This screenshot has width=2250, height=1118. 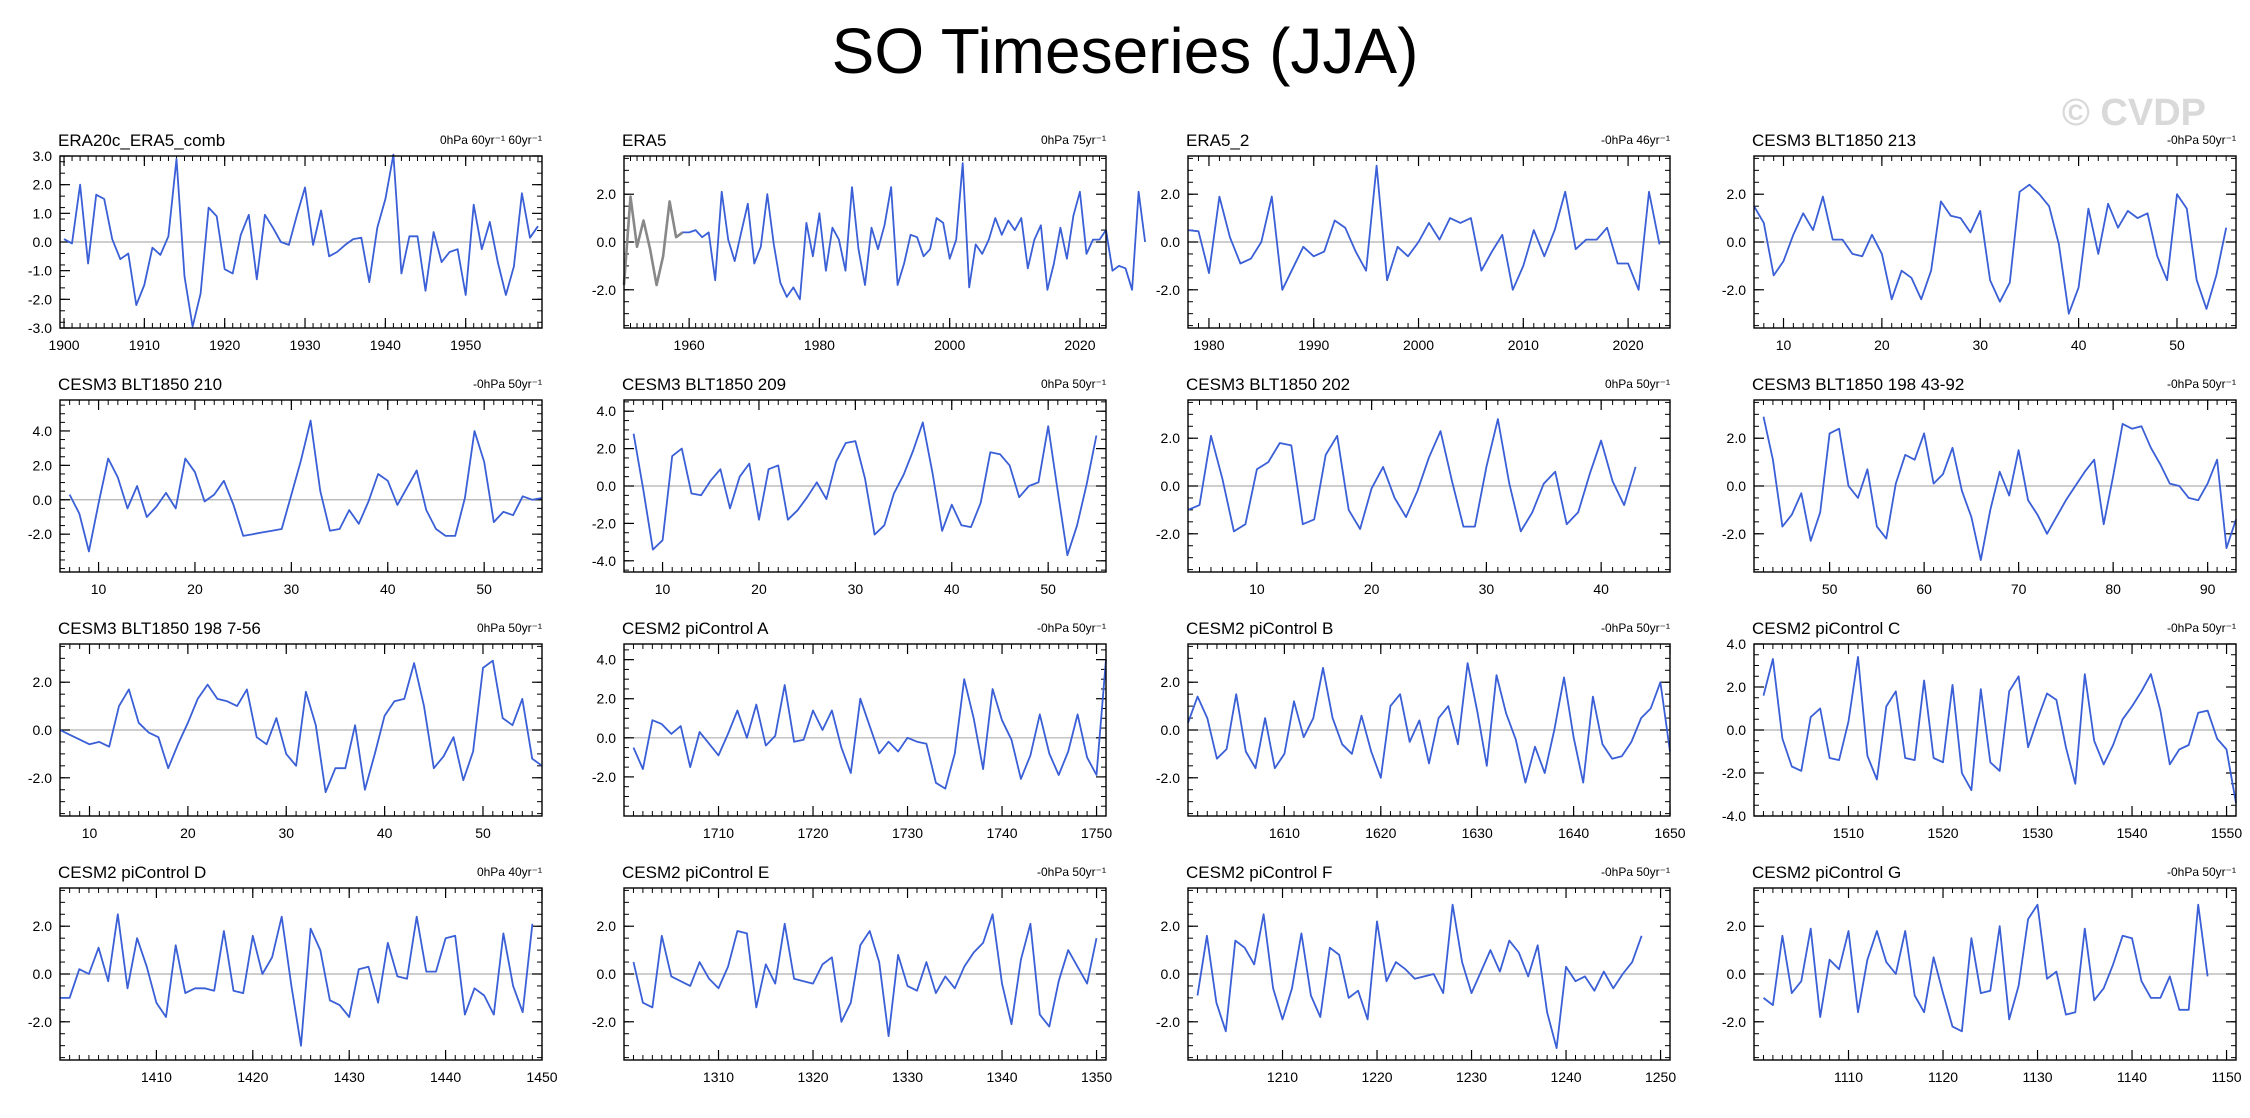 I want to click on panel-title: CESM2 piControl A, so click(x=695, y=628).